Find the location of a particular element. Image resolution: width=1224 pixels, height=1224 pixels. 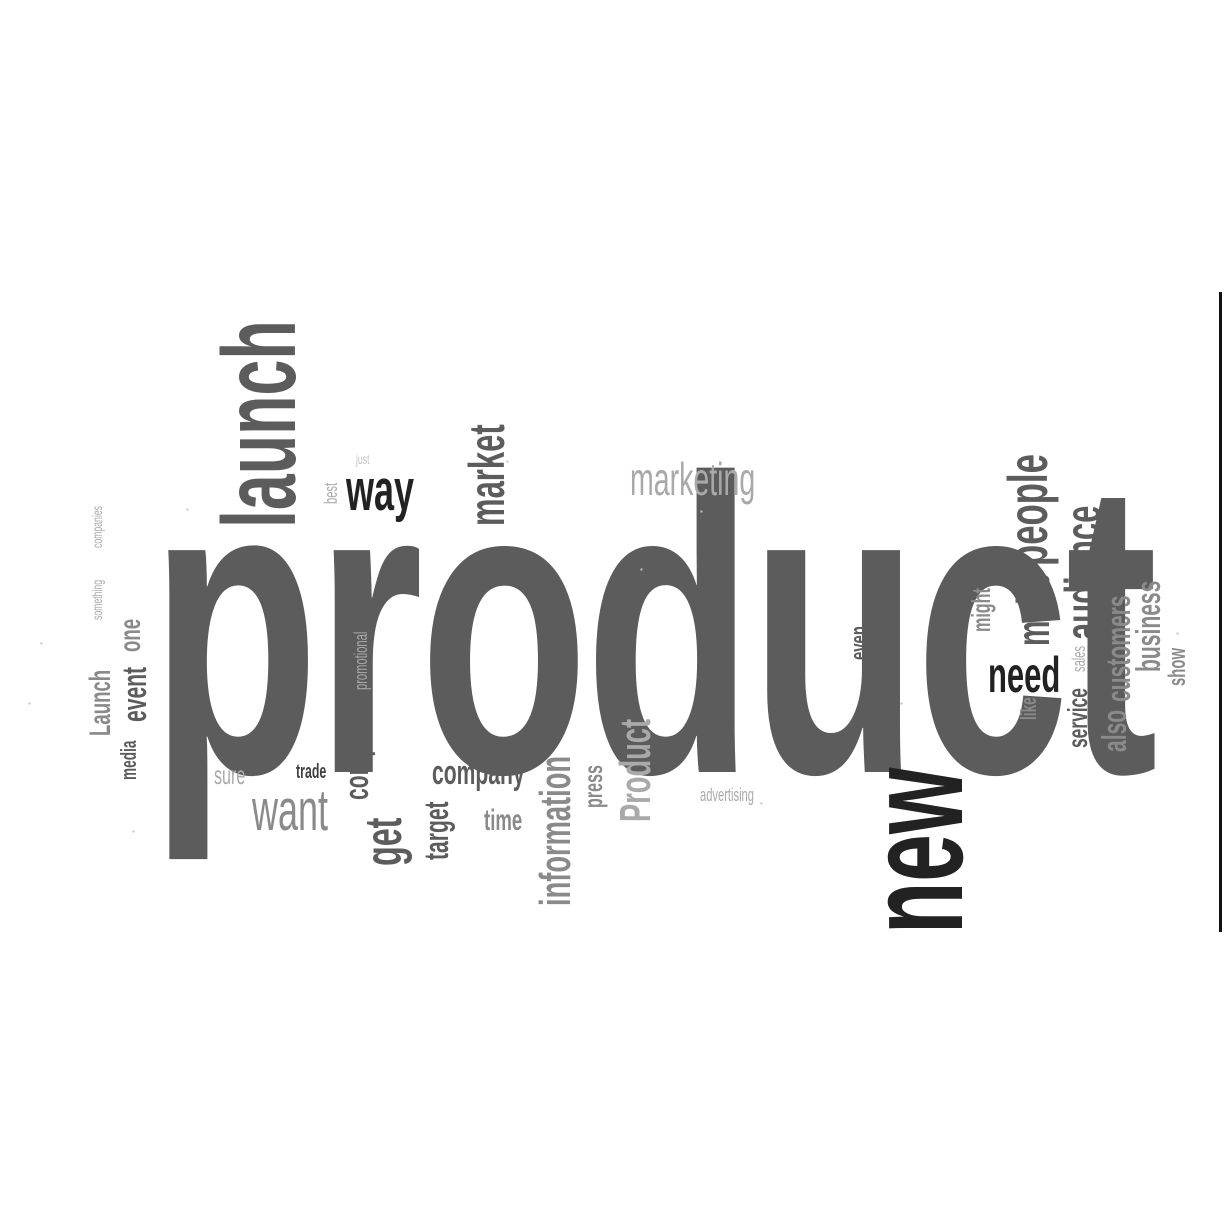

word-show: show is located at coordinates (1178, 667).